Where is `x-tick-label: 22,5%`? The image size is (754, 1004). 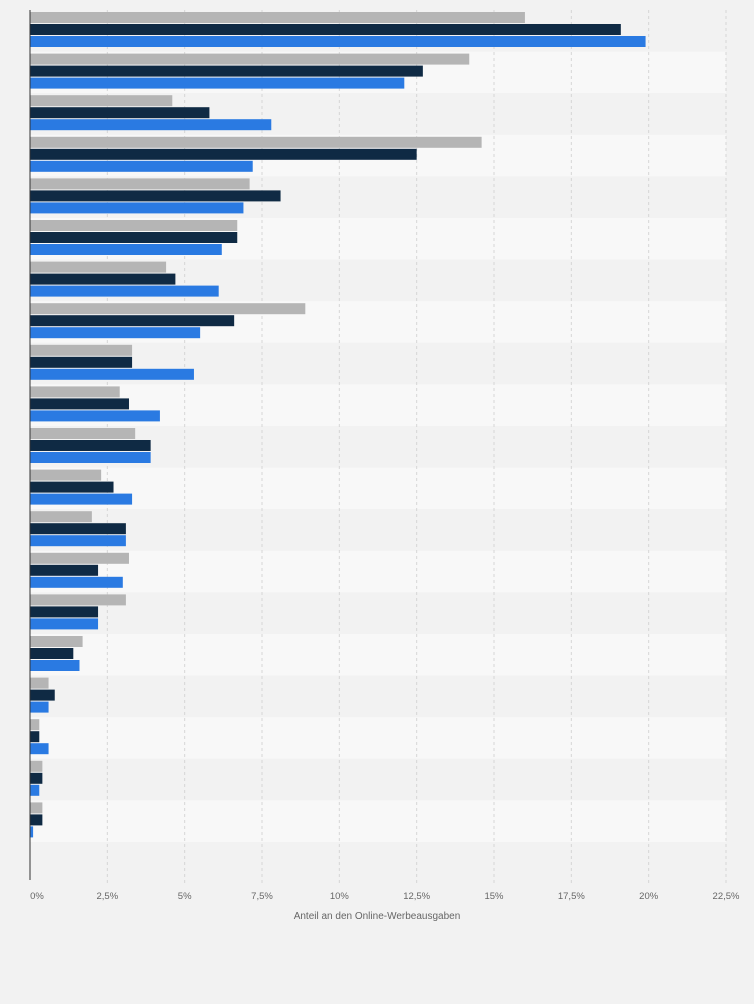
x-tick-label: 22,5% is located at coordinates (726, 896).